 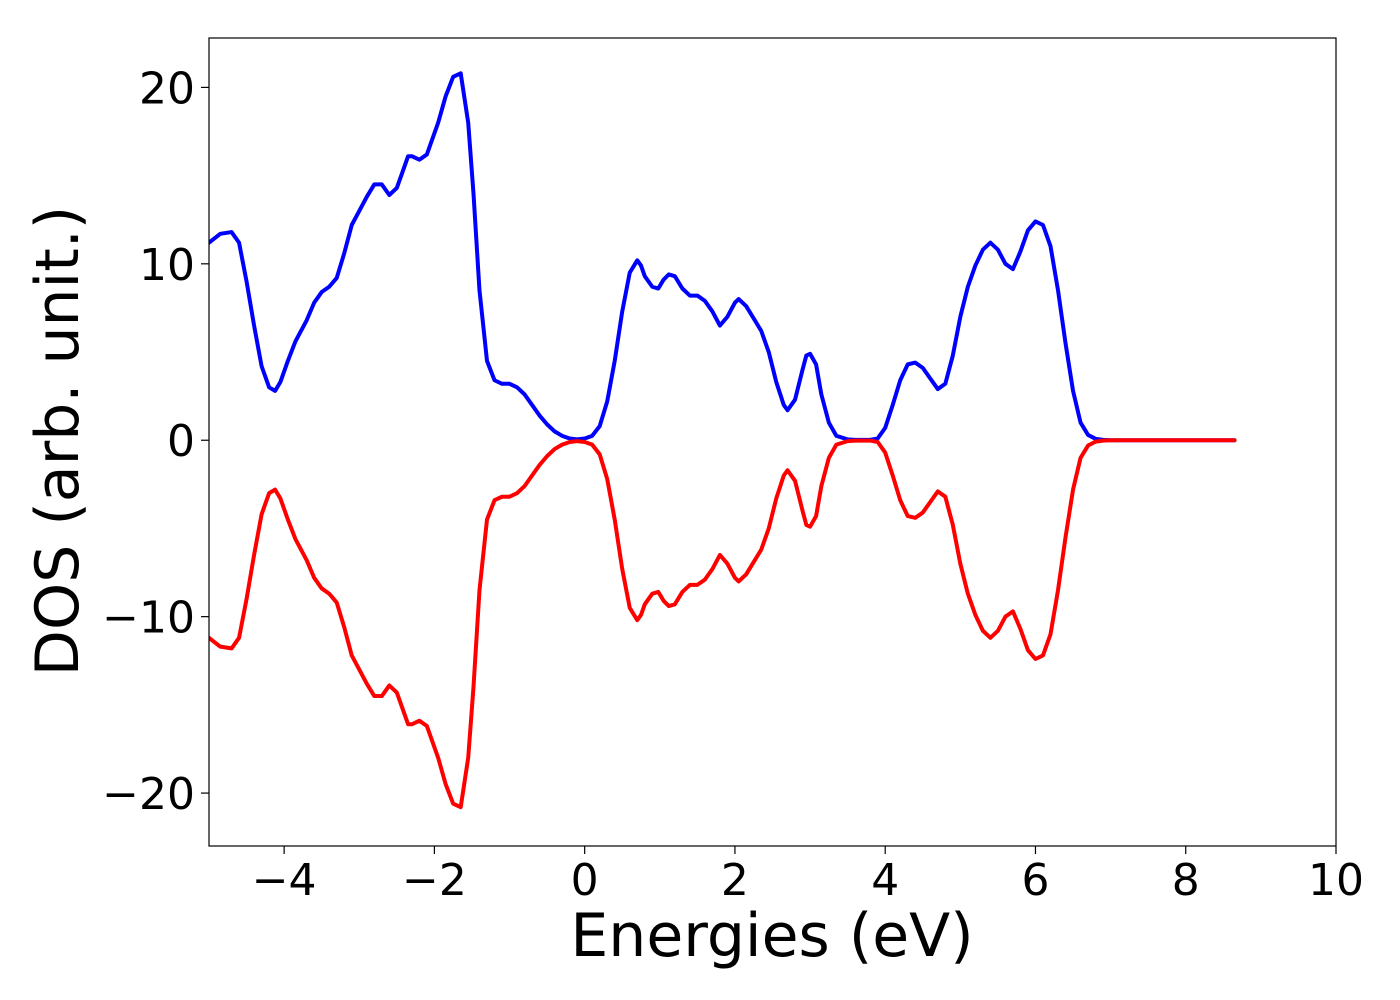 What do you see at coordinates (1035, 880) in the screenshot?
I see `x-tick-label: 6` at bounding box center [1035, 880].